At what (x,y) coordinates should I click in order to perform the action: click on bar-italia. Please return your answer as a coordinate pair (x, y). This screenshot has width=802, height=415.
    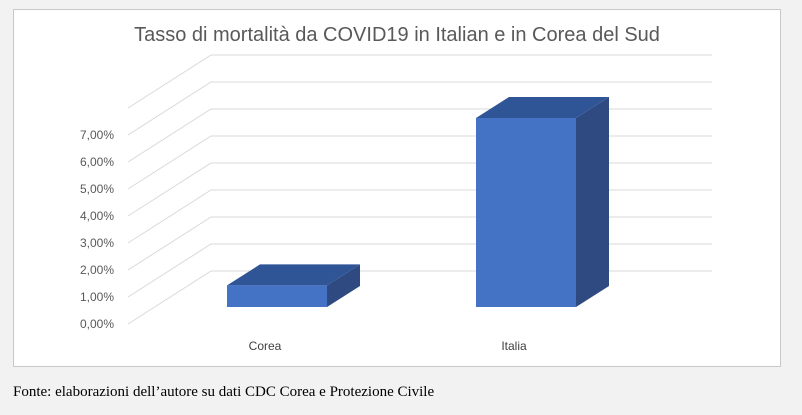
    Looking at the image, I should click on (526, 212).